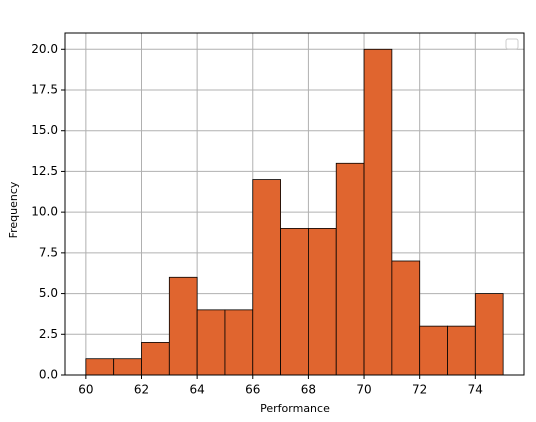 The width and height of the screenshot is (536, 422). What do you see at coordinates (48, 375) in the screenshot?
I see `y-tick-label: 0.0` at bounding box center [48, 375].